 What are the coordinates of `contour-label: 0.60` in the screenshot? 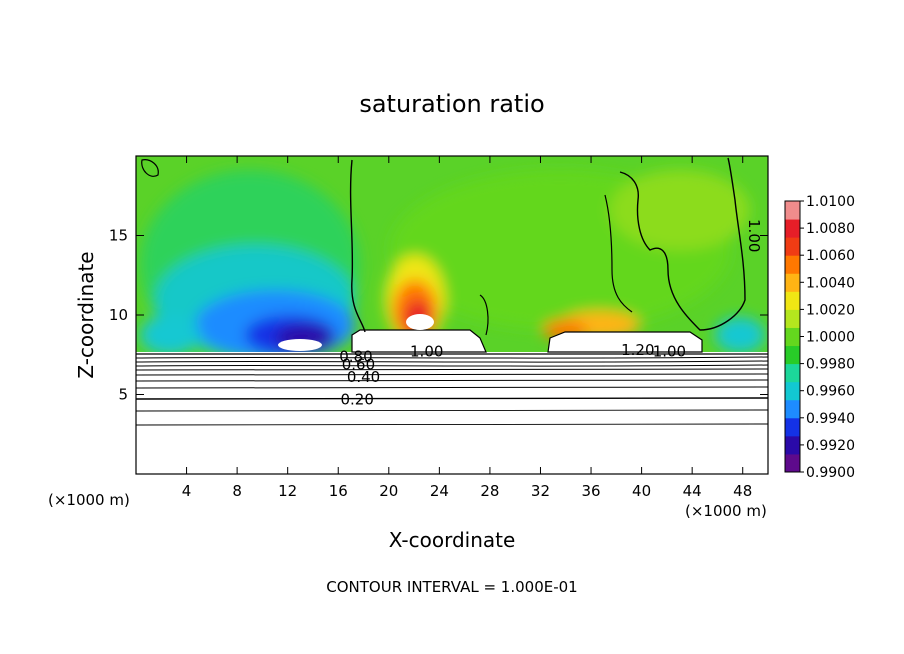 It's located at (358, 364).